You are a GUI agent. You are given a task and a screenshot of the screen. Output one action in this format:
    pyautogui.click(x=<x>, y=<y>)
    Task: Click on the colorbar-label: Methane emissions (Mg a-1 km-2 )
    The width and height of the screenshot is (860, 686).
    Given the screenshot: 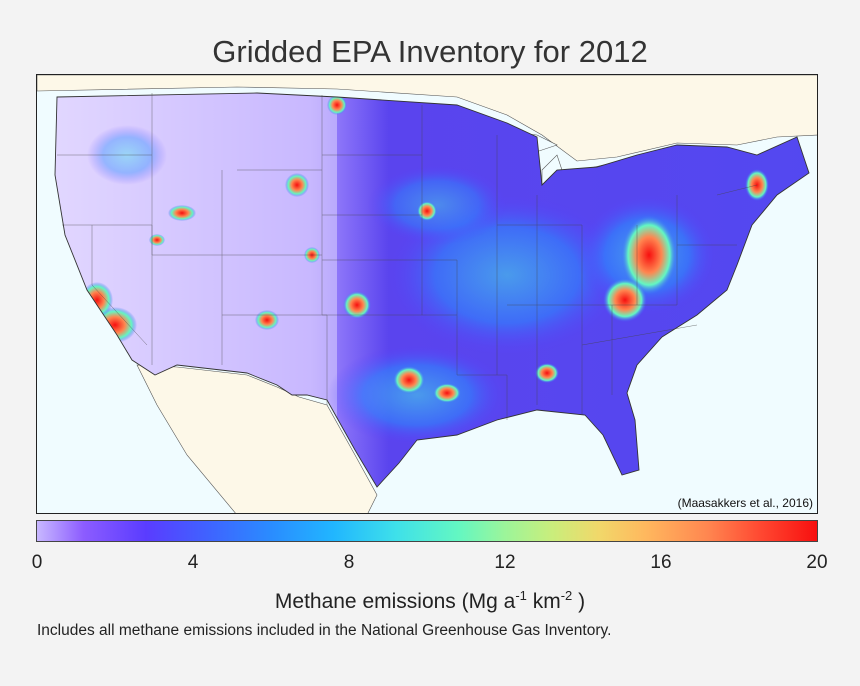 What is the action you would take?
    pyautogui.click(x=430, y=601)
    